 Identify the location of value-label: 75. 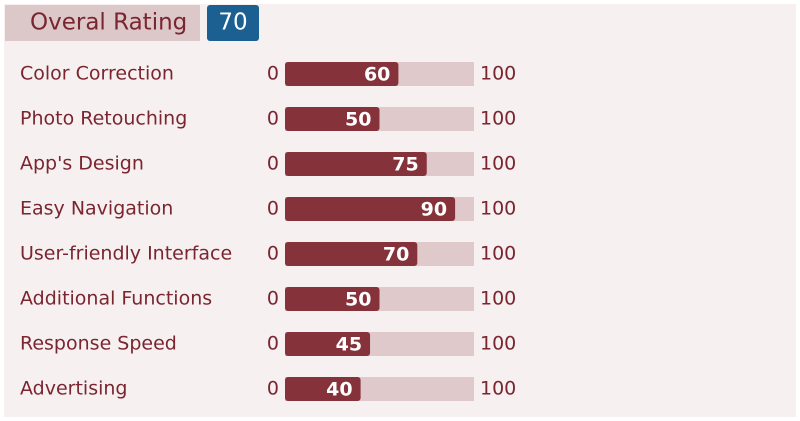
(405, 165).